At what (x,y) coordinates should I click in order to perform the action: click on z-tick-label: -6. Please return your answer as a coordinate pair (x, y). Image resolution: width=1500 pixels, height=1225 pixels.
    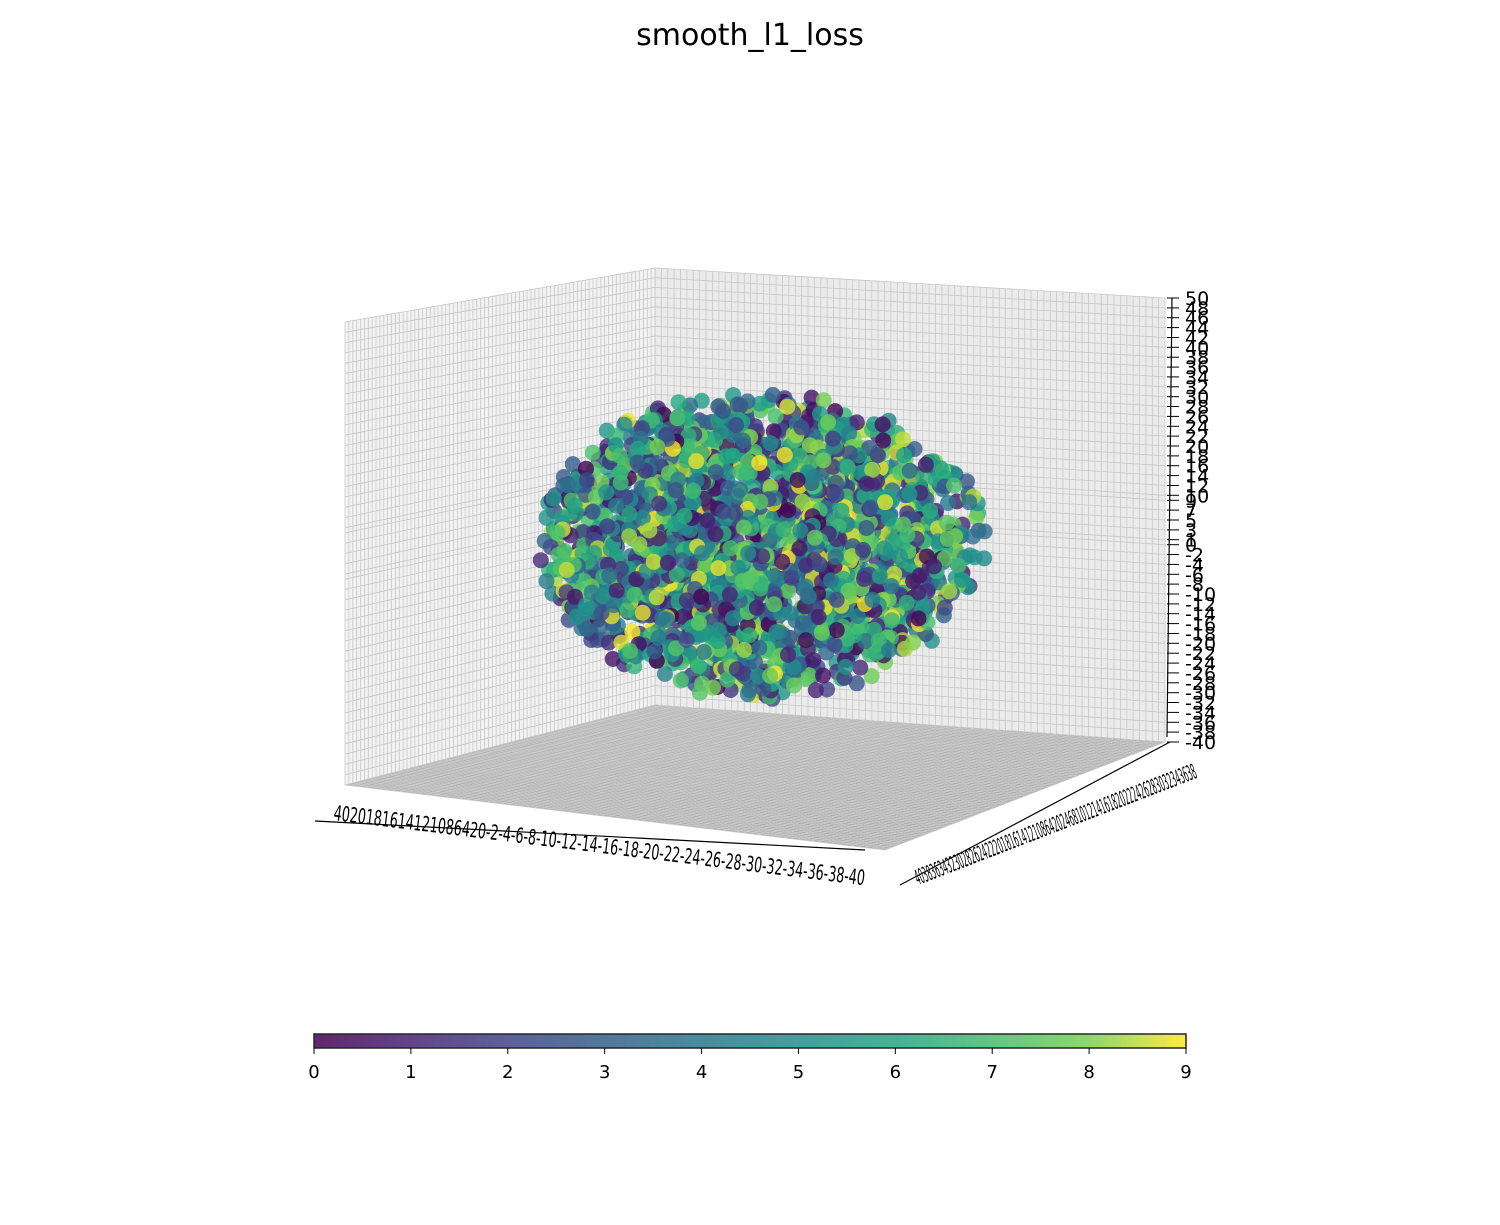
    Looking at the image, I should click on (1194, 575).